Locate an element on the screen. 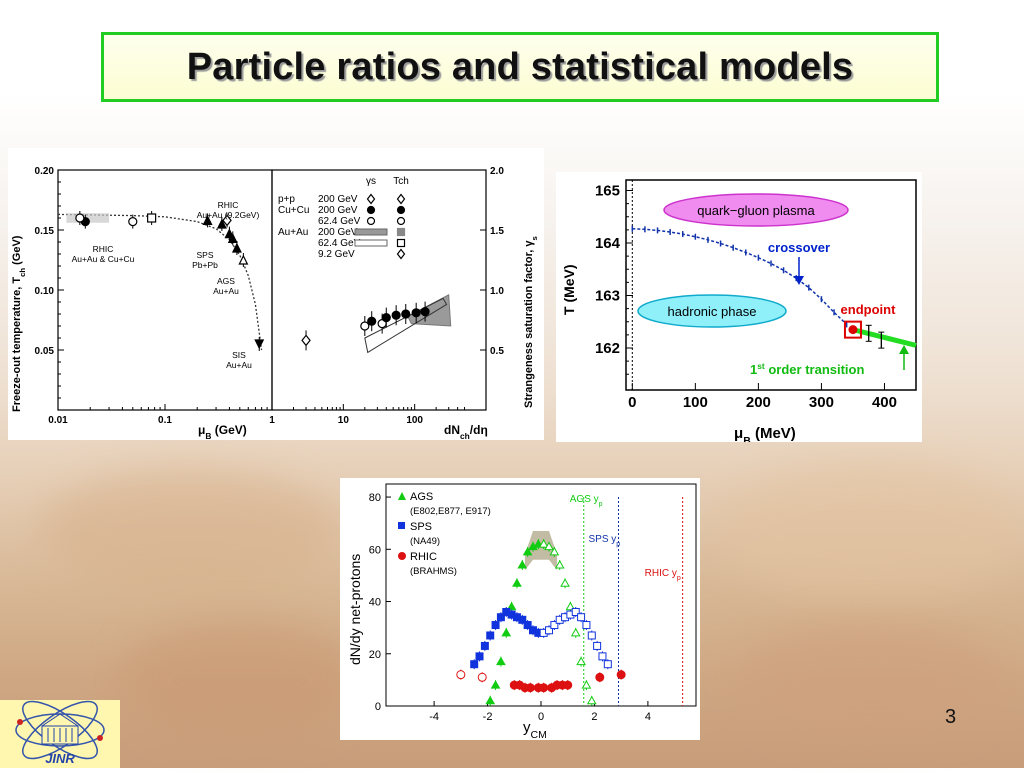  right-y-axis-label: Strangeness saturation factor, γs is located at coordinates (531, 322).